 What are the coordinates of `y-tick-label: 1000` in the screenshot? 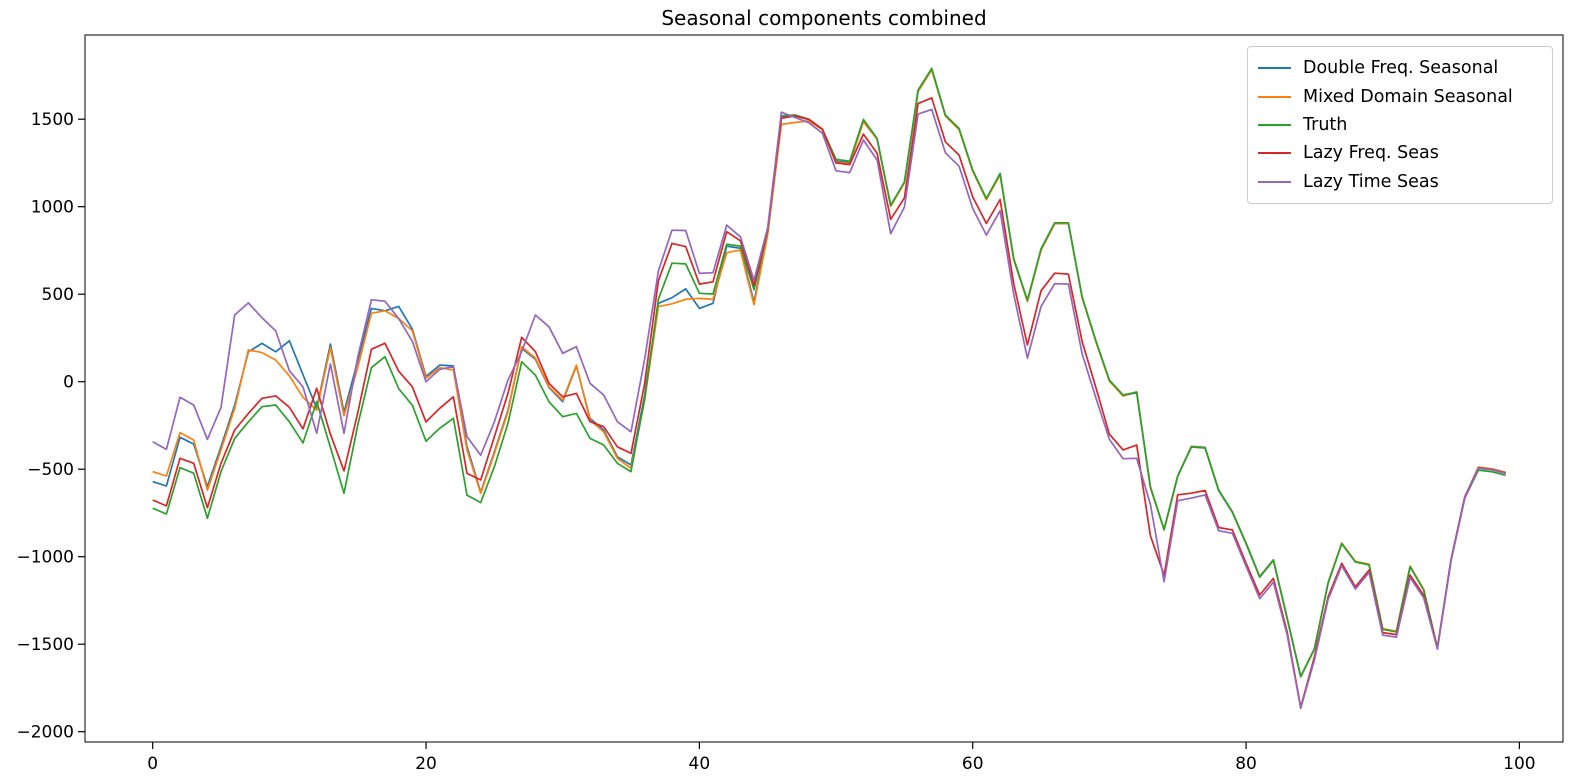 It's located at (52, 208).